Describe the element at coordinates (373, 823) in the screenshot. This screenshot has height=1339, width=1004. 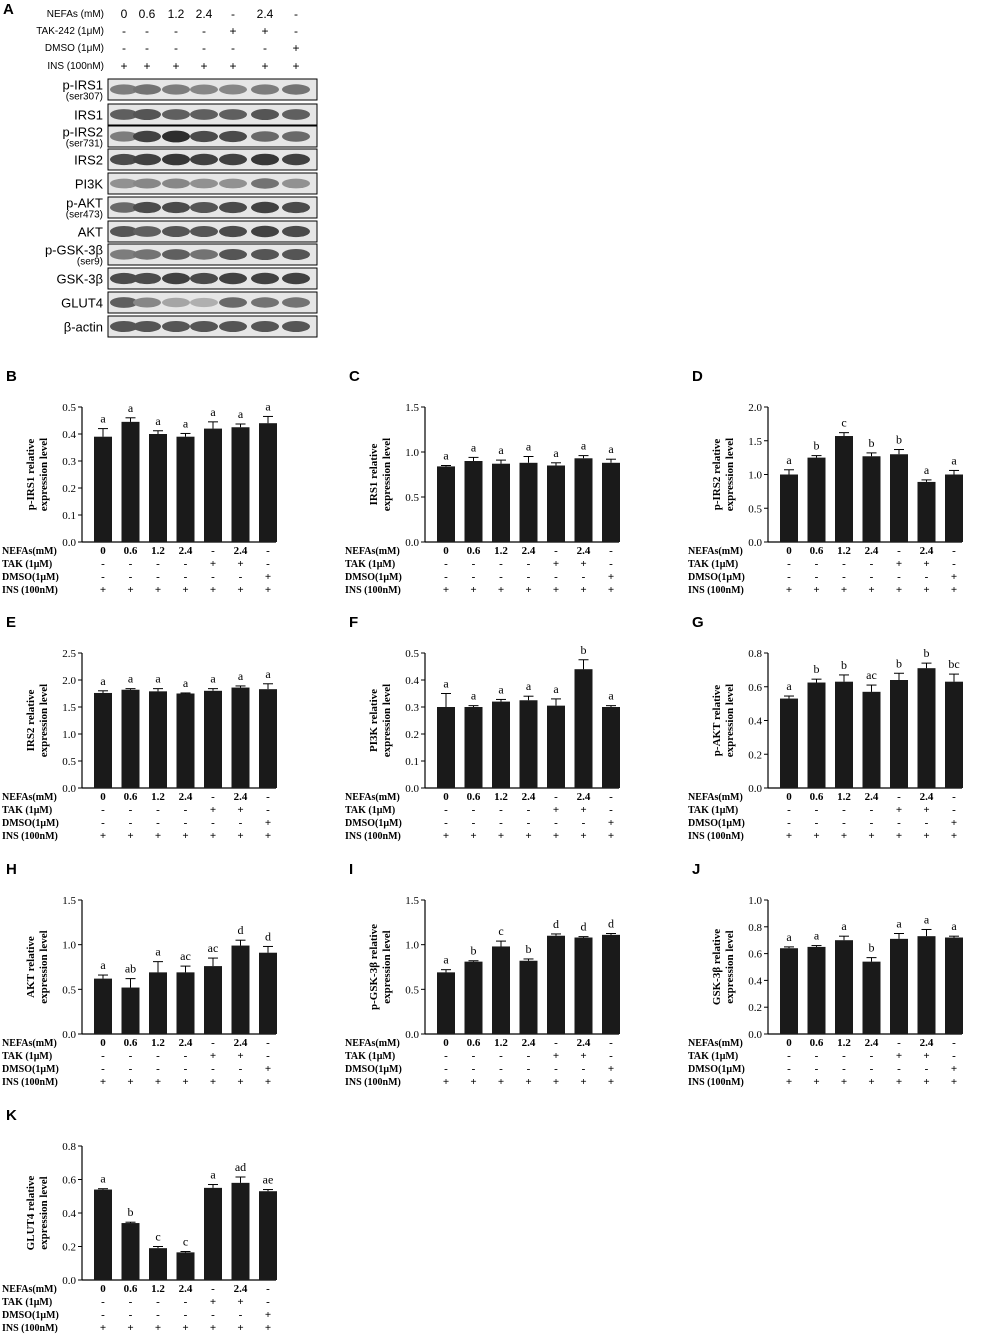
I see `treatment-label: DMSO(1μM)` at that location.